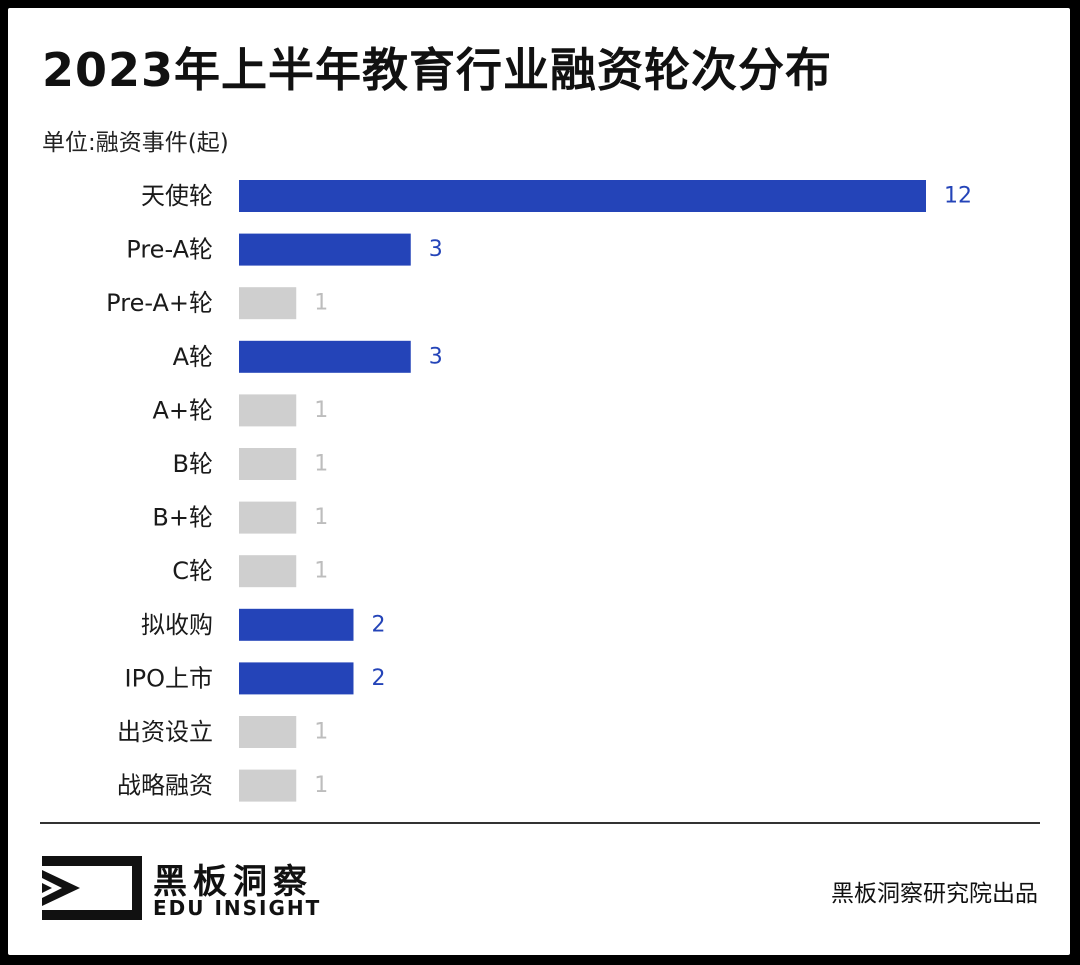  I want to click on category-label: 战略融资, so click(165, 786).